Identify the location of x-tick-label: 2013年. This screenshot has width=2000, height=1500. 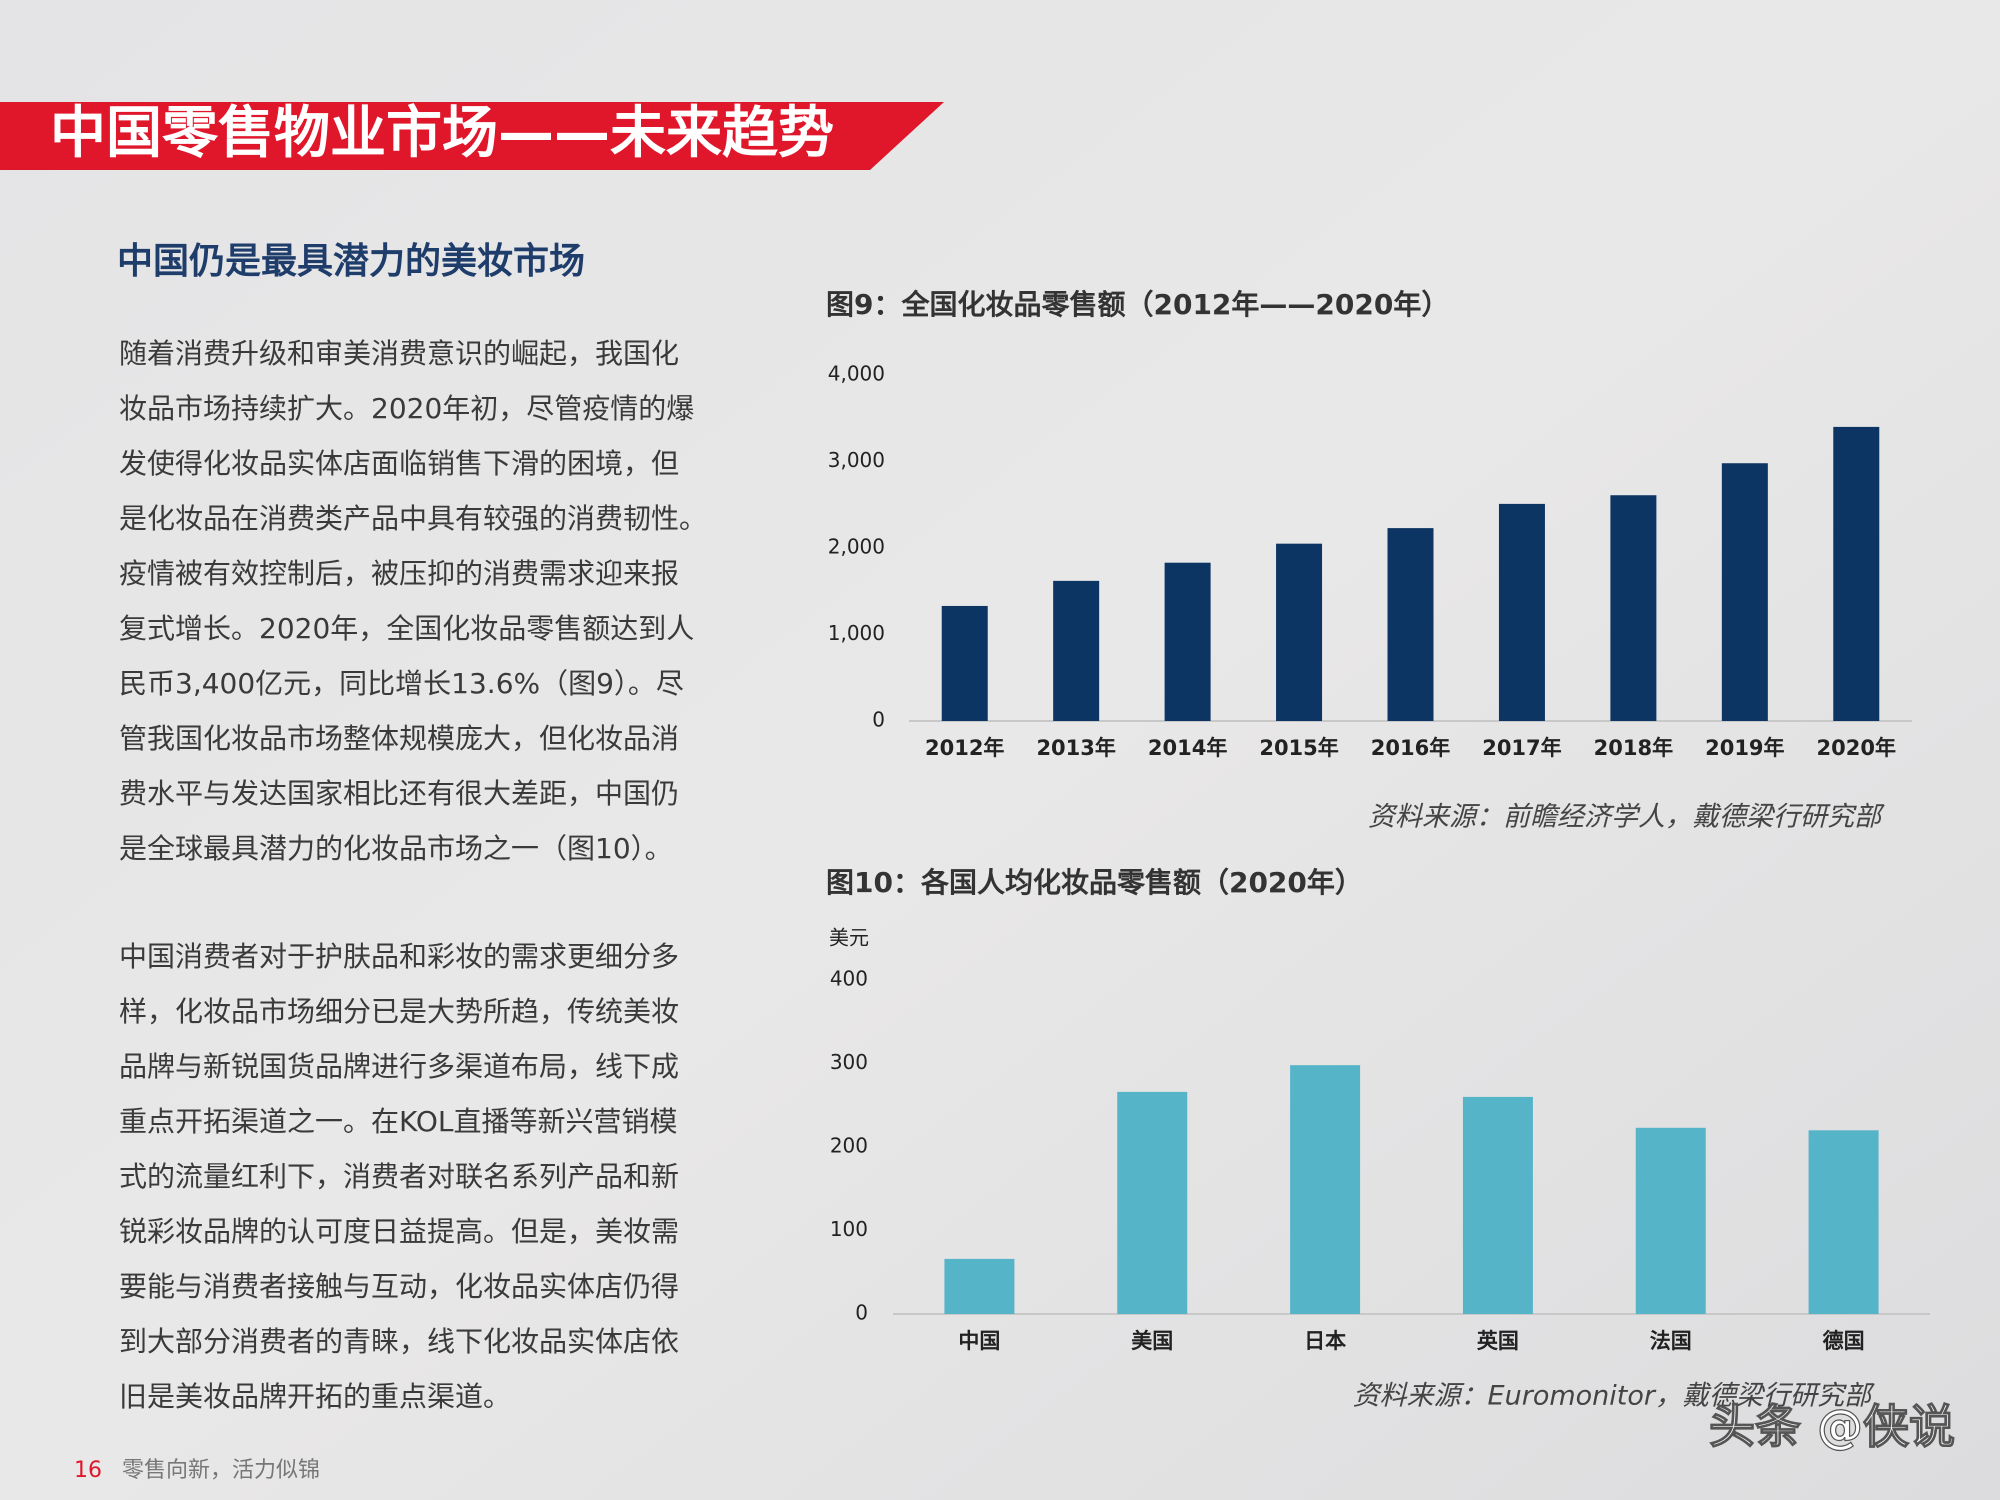
(1075, 748).